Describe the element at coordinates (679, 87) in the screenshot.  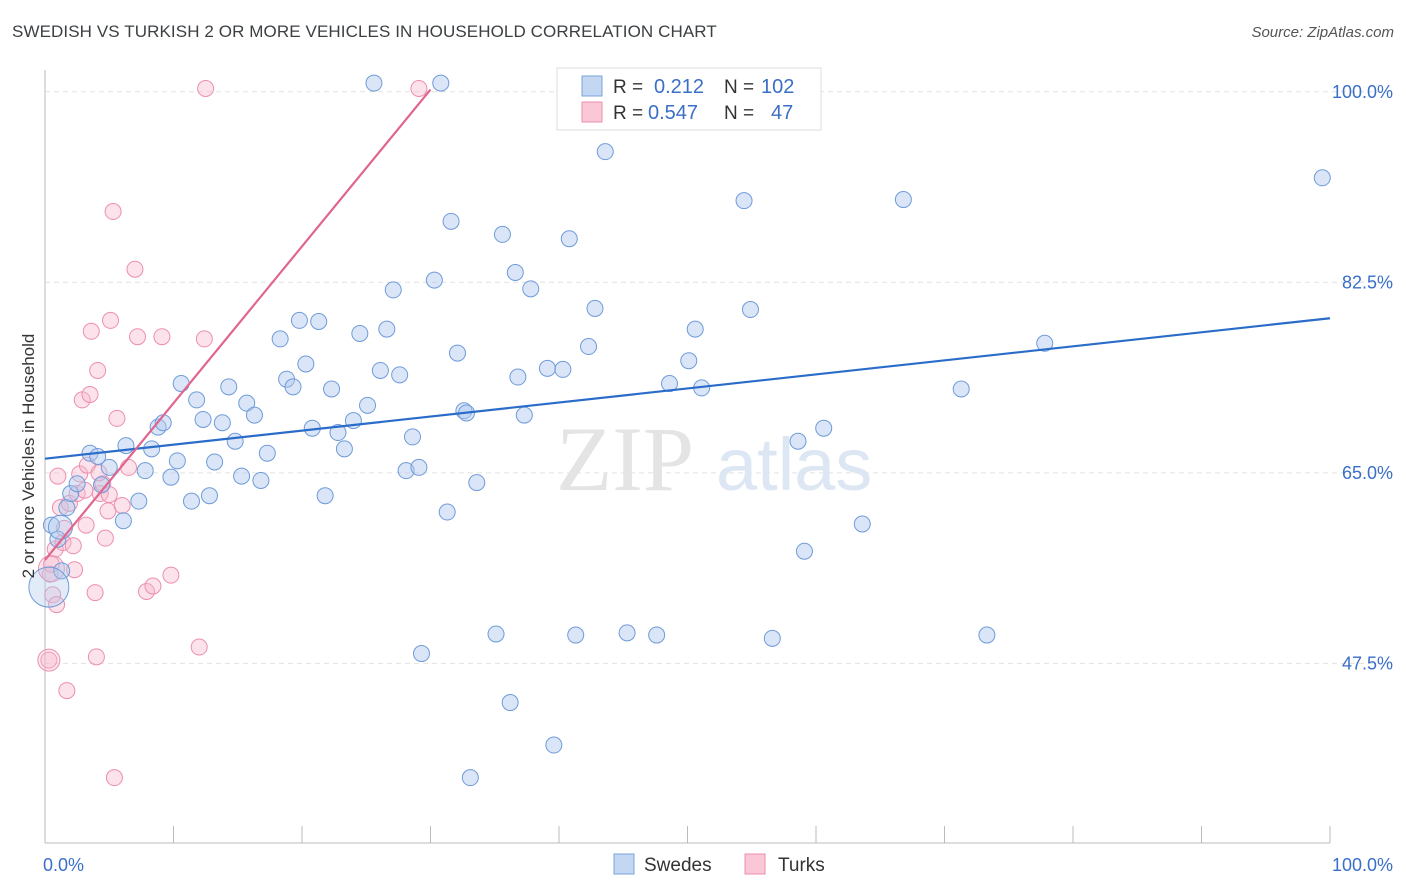
I see `swedes-r-value: 0.212` at that location.